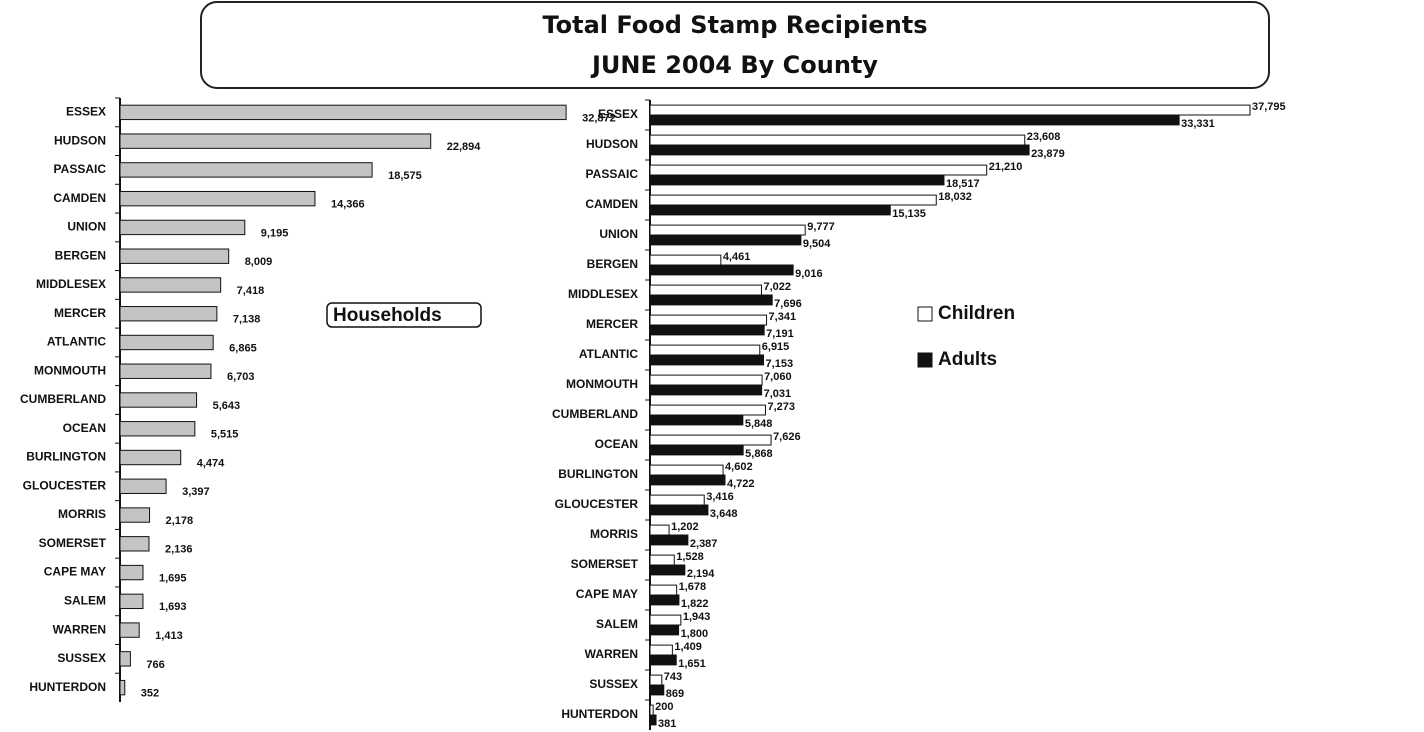 This screenshot has width=1424, height=732. Describe the element at coordinates (612, 174) in the screenshot. I see `y-tick-label: PASSAIC` at that location.